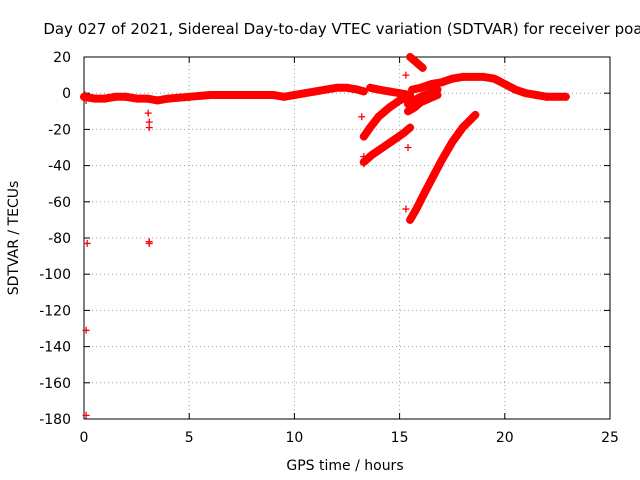 This screenshot has width=640, height=480. What do you see at coordinates (59, 203) in the screenshot?
I see `y-tick-label: -60` at bounding box center [59, 203].